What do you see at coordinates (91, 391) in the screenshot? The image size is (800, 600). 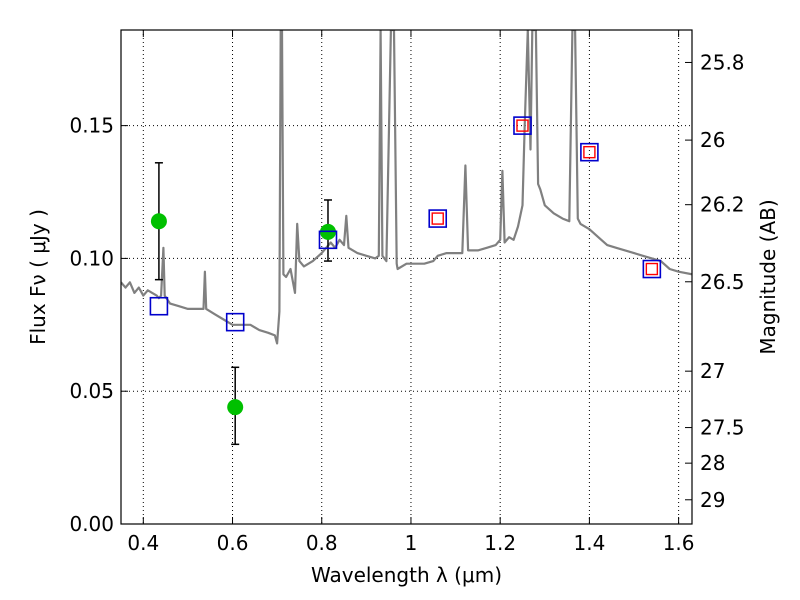 I see `y-tick-label: 0.05` at bounding box center [91, 391].